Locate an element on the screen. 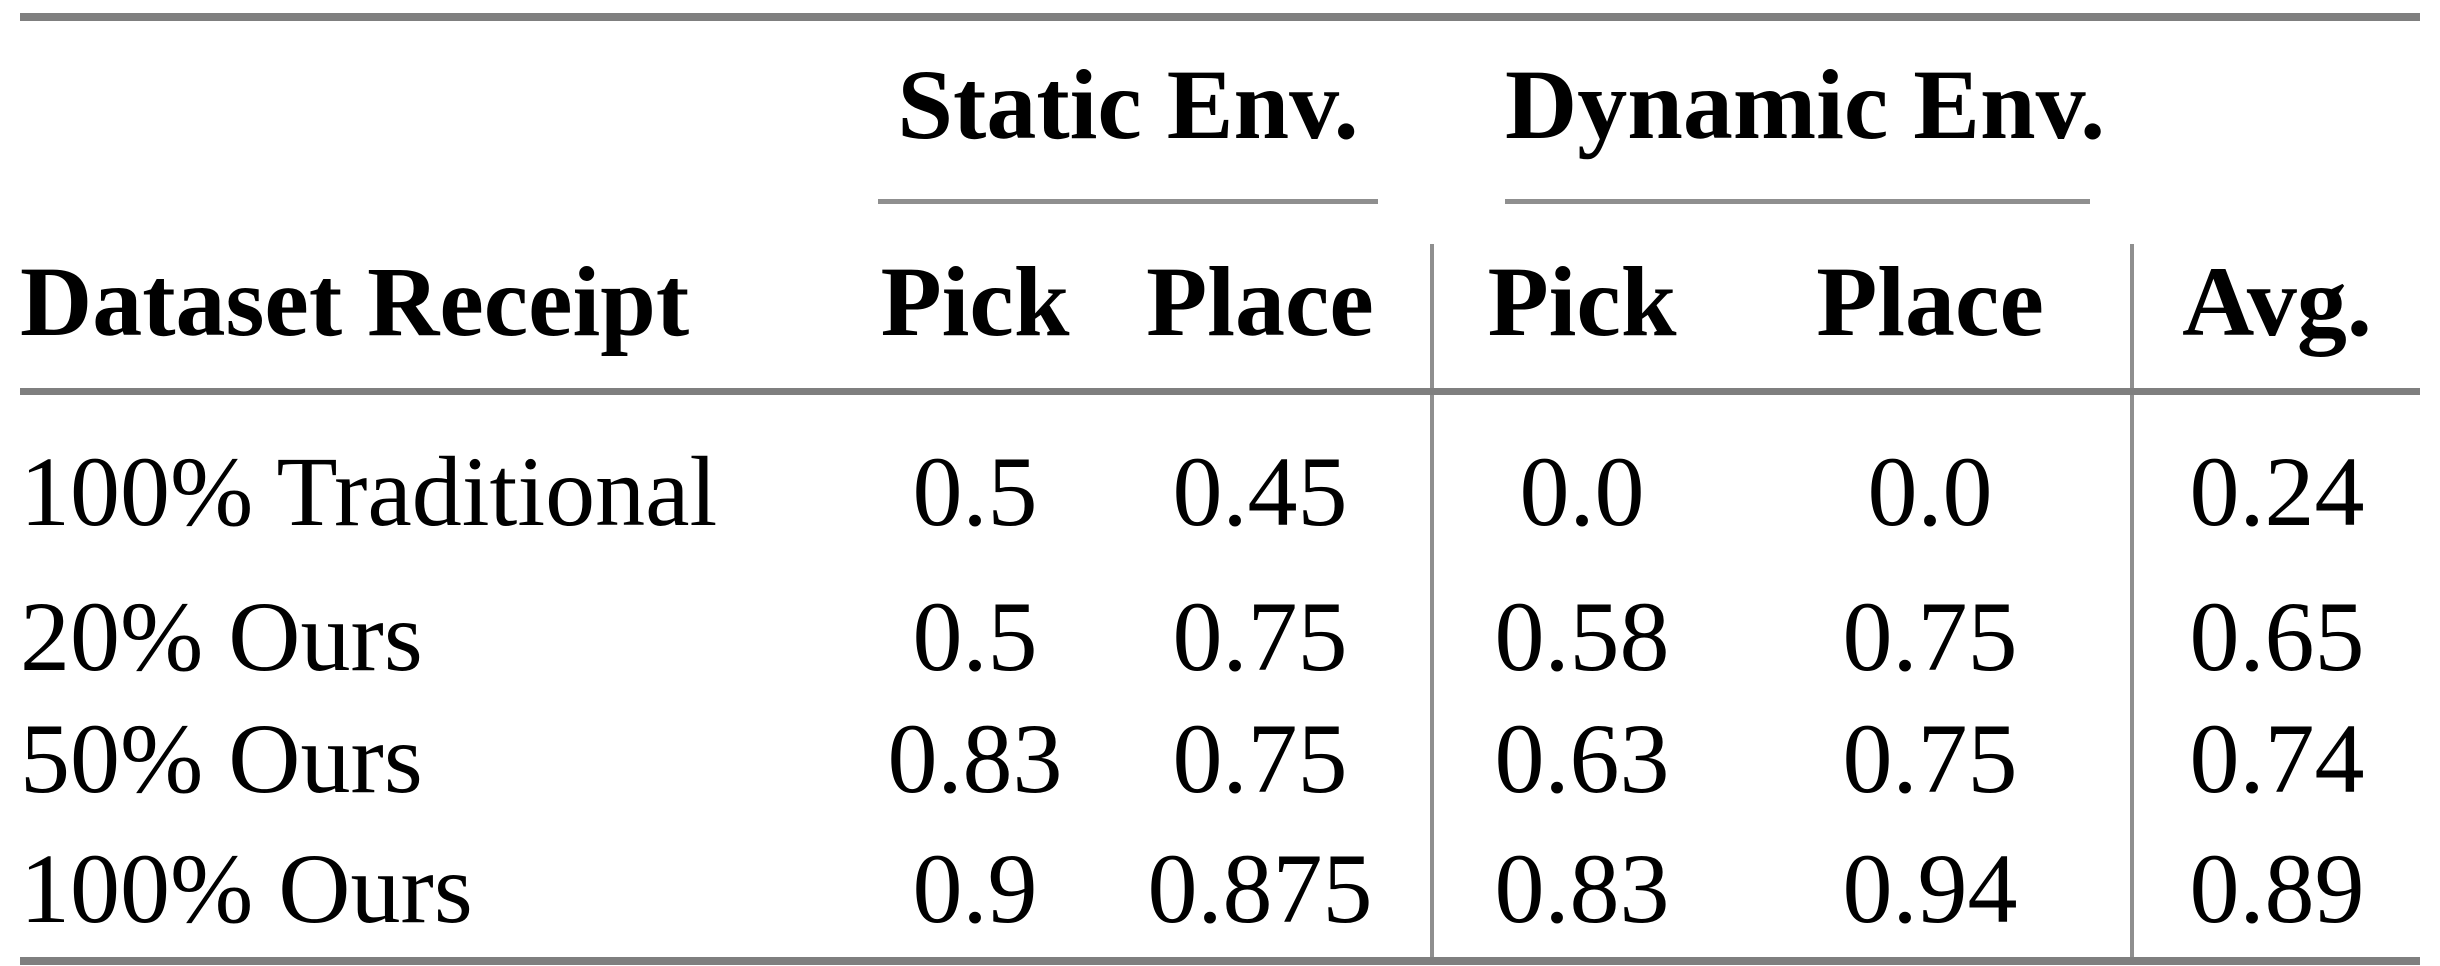  column-header-static-place: Place is located at coordinates (1260, 301).